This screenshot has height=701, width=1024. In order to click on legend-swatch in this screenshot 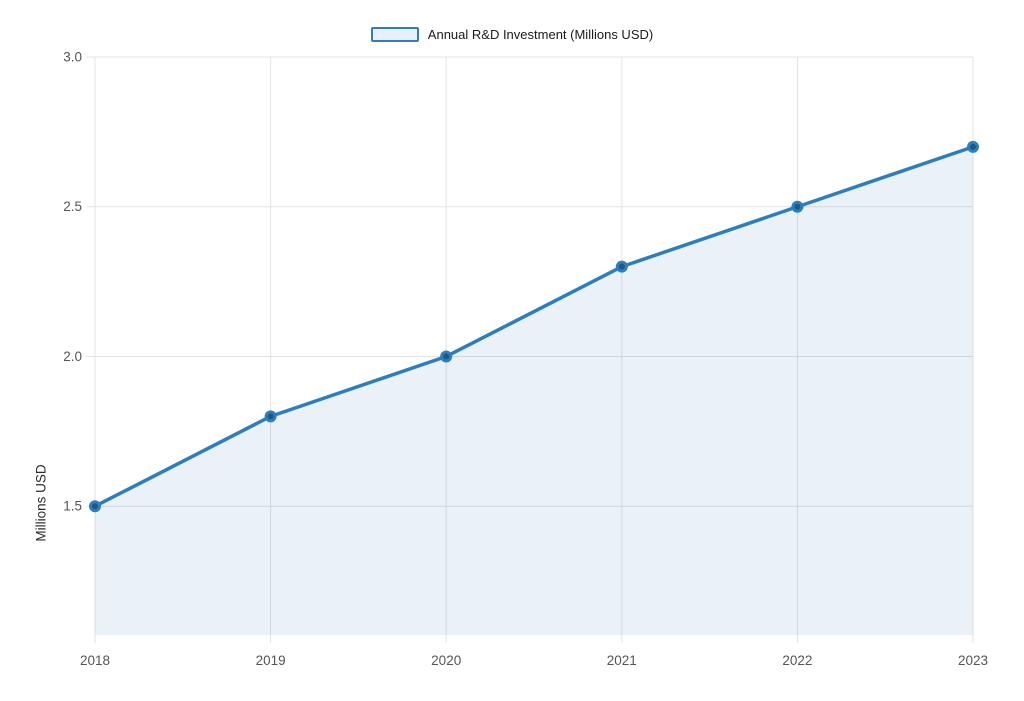, I will do `click(394, 34)`.